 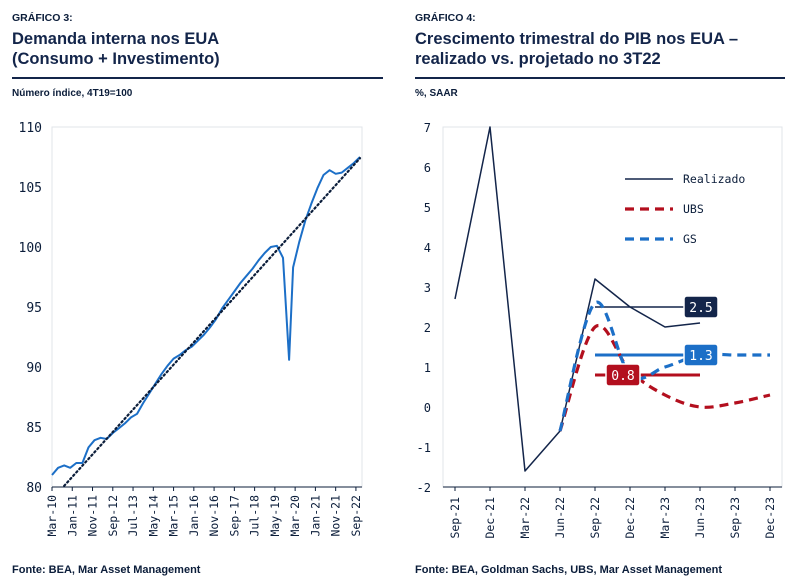 I want to click on x-tick-label: Mar-15, so click(x=174, y=516).